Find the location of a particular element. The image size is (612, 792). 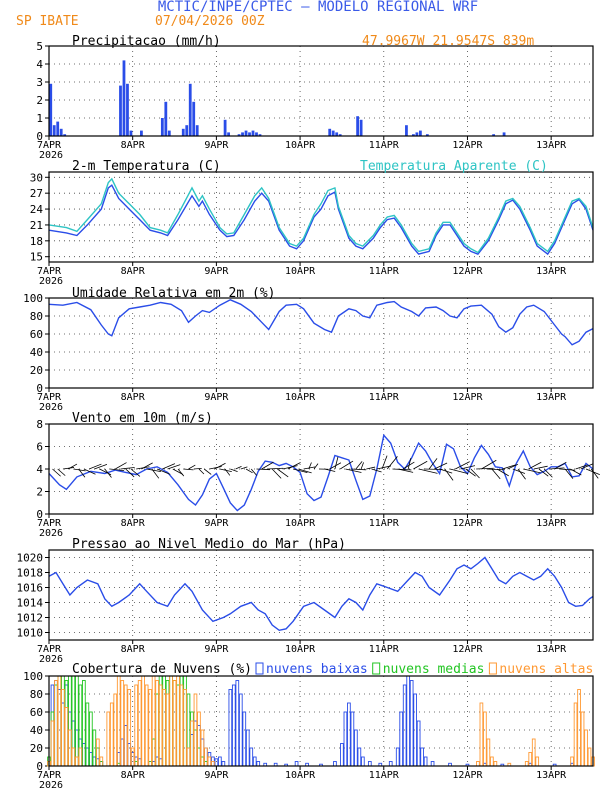

y-tick-label: 0 is located at coordinates (39, 766).